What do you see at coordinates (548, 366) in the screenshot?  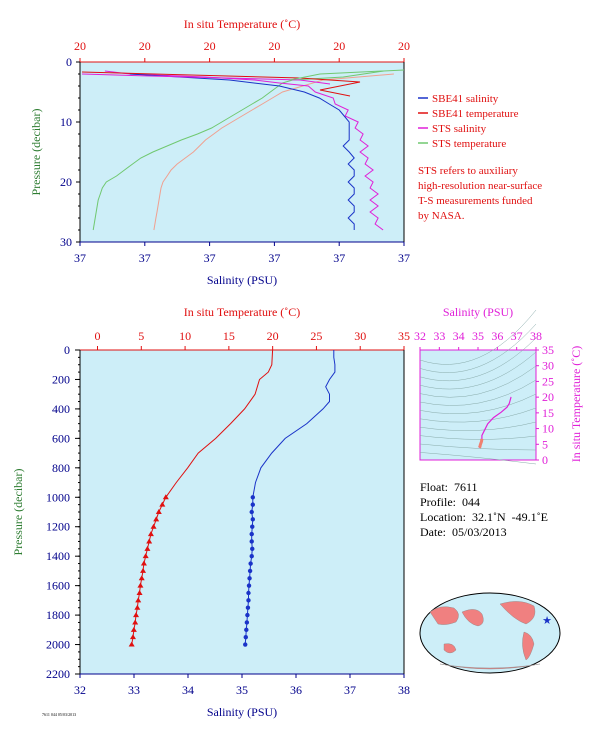 I see `ts-temp-tick-label: 30` at bounding box center [548, 366].